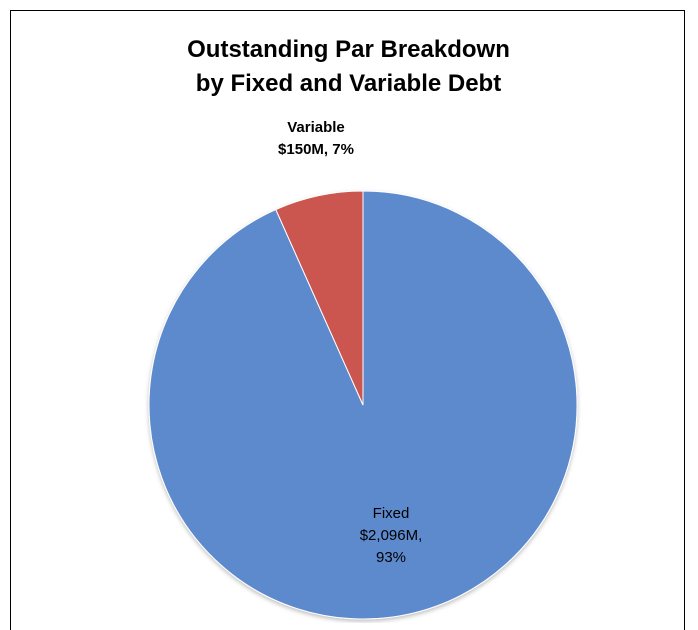  I want to click on pie-slice-variable, so click(319, 298).